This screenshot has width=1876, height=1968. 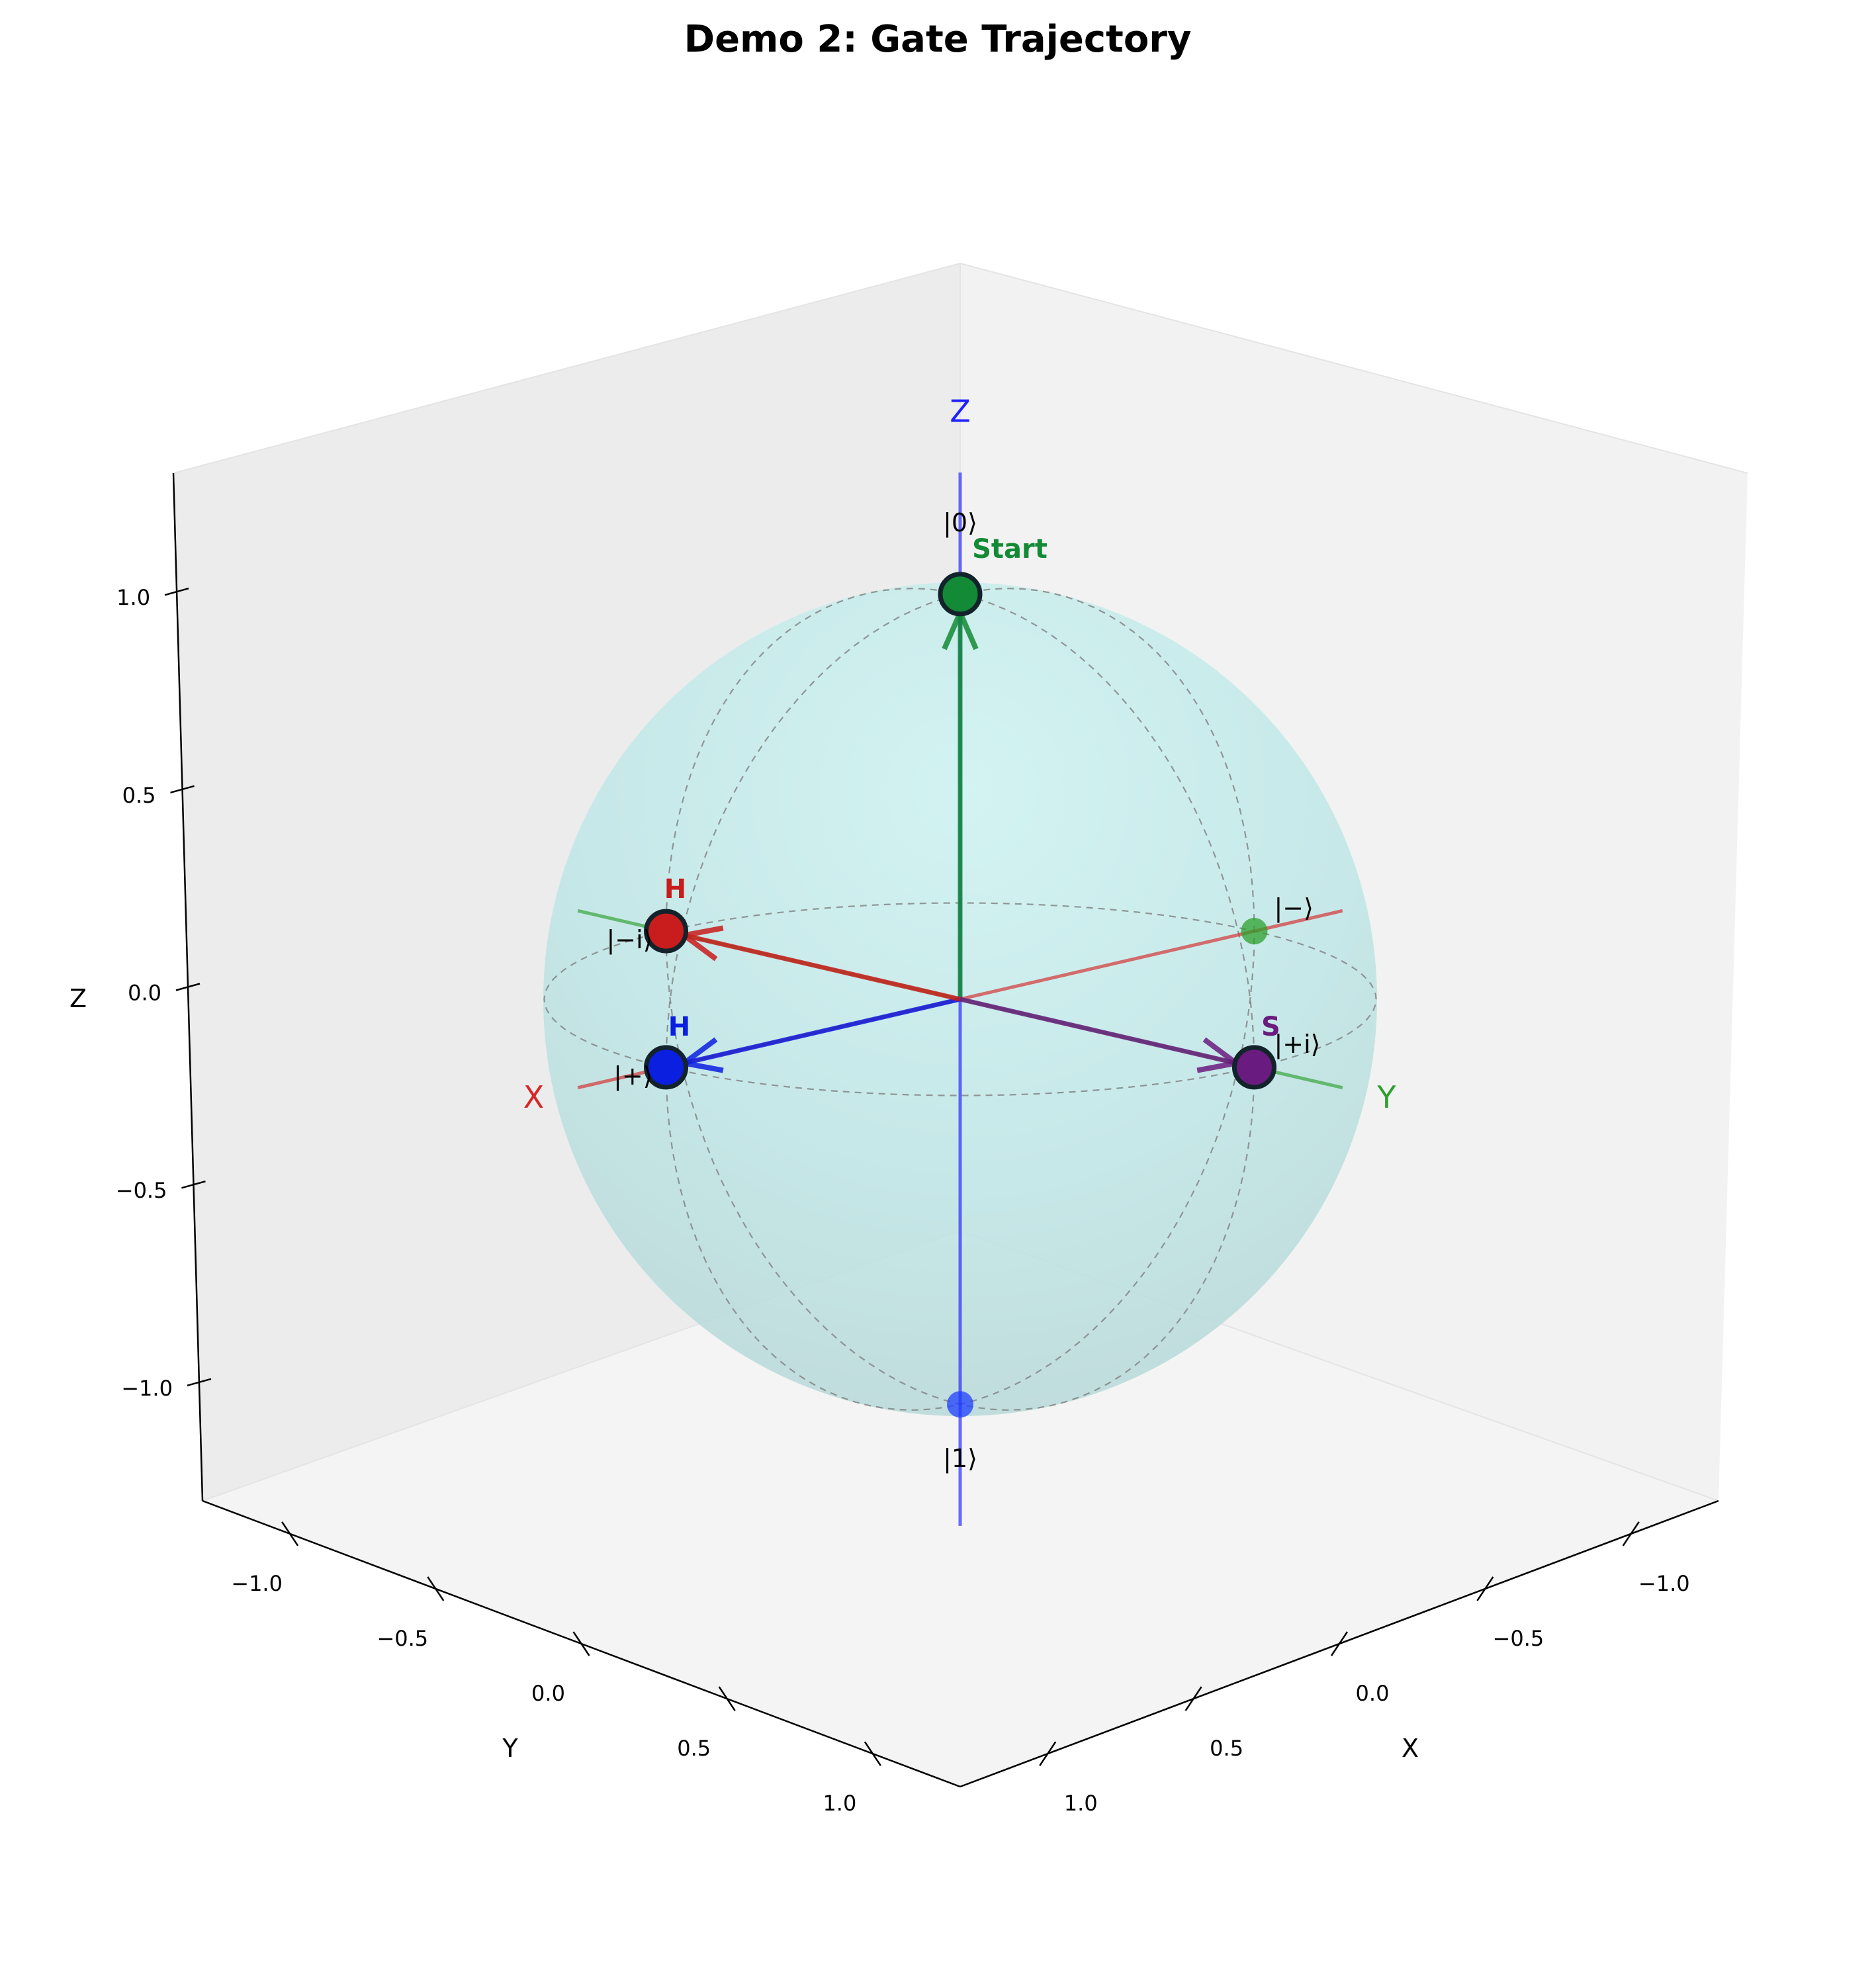 What do you see at coordinates (694, 1748) in the screenshot?
I see `y-tick-label: 0.5` at bounding box center [694, 1748].